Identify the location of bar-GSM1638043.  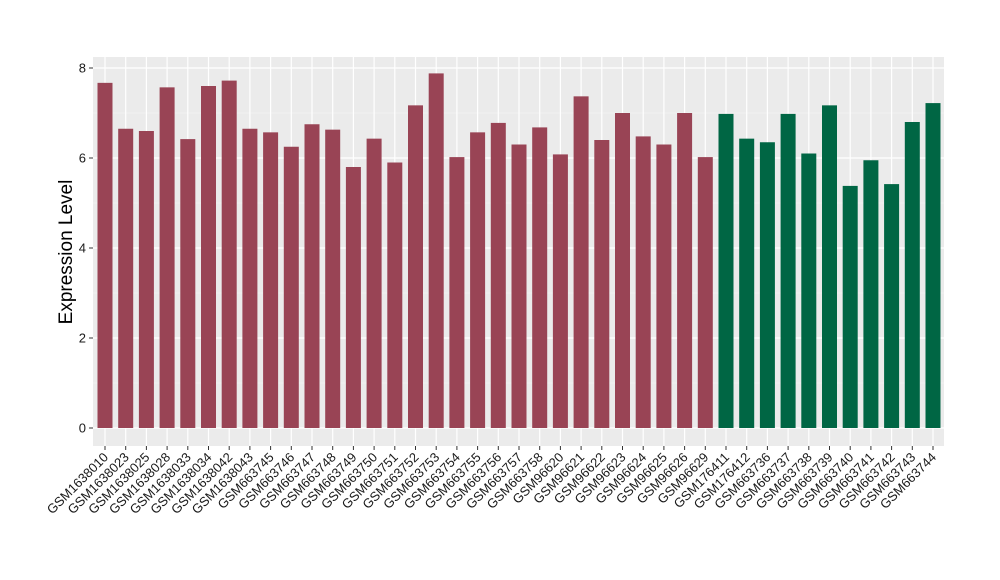
(250, 278).